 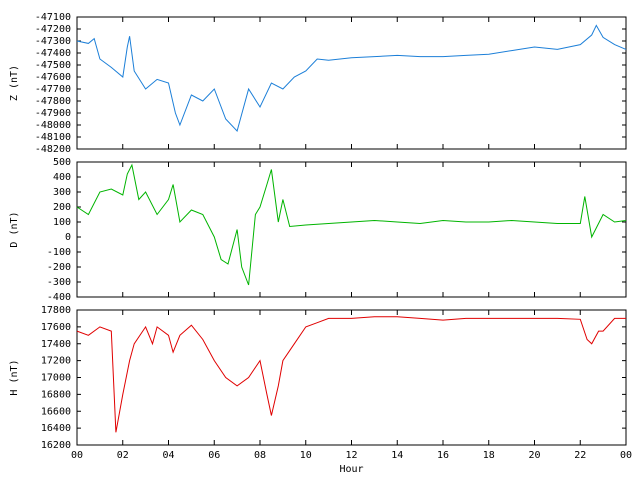 What do you see at coordinates (53, 77) in the screenshot?
I see `y-tick-label: -47600` at bounding box center [53, 77].